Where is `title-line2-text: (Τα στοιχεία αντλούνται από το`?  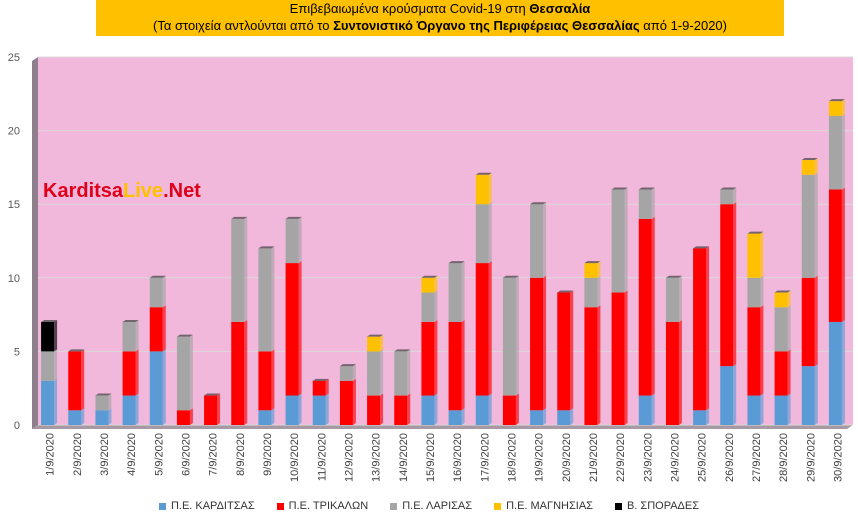
title-line2-text: (Τα στοιχεία αντλούνται από το is located at coordinates (243, 25).